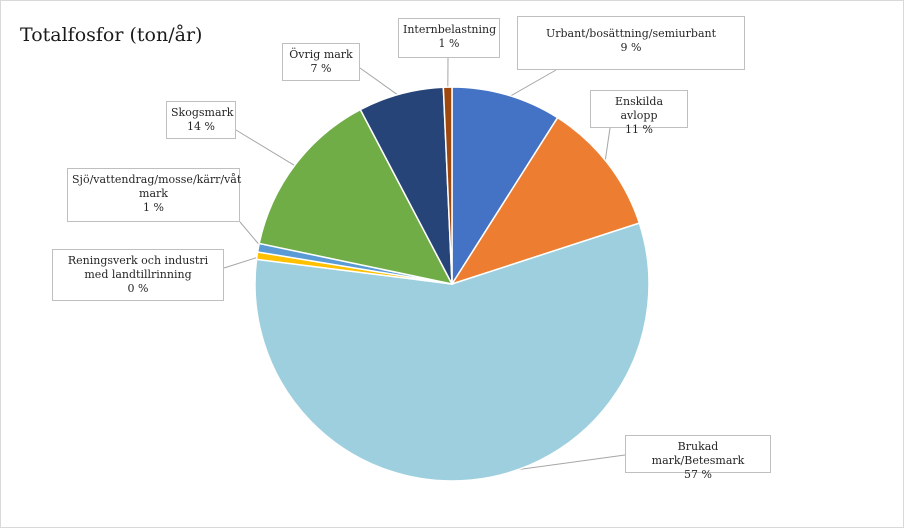  What do you see at coordinates (138, 288) in the screenshot?
I see `data-label-percent: 0 %` at bounding box center [138, 288].